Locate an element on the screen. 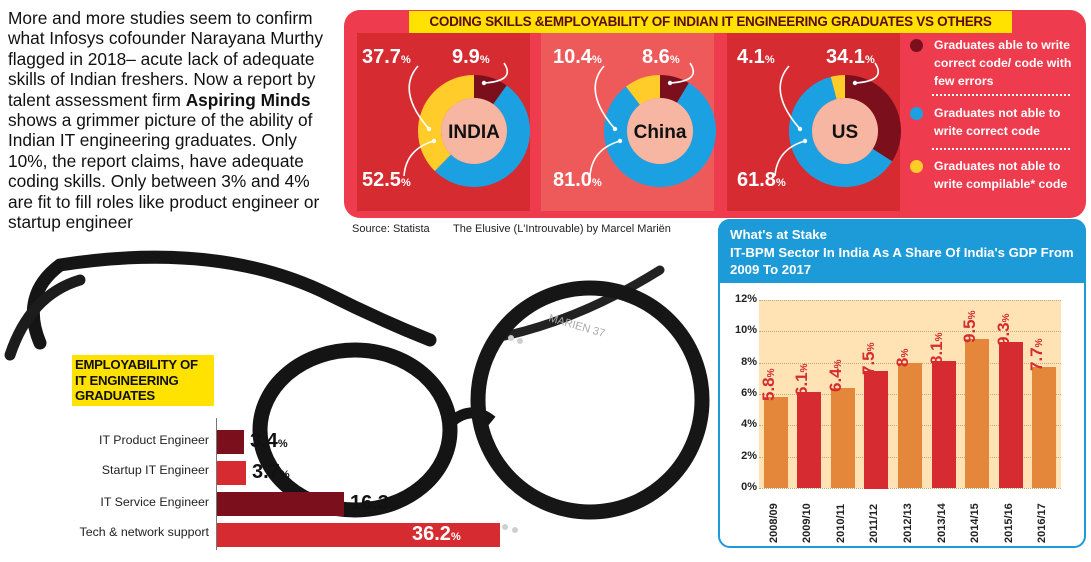 The width and height of the screenshot is (1091, 562). gdp-value-label: 8% is located at coordinates (902, 357).